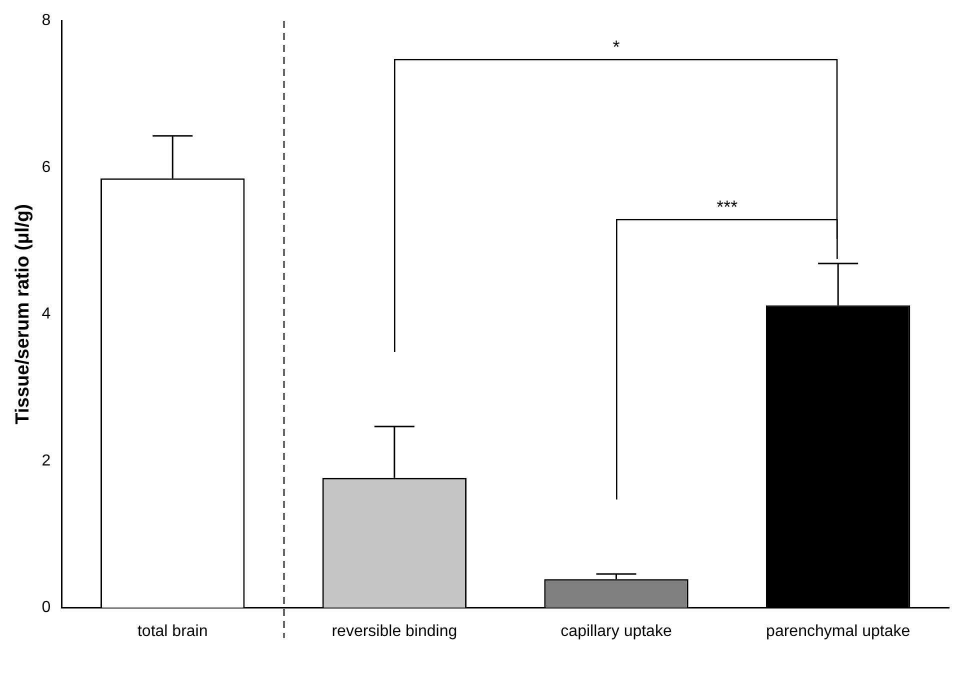 The height and width of the screenshot is (673, 967). I want to click on y-tick-label: 6, so click(46, 167).